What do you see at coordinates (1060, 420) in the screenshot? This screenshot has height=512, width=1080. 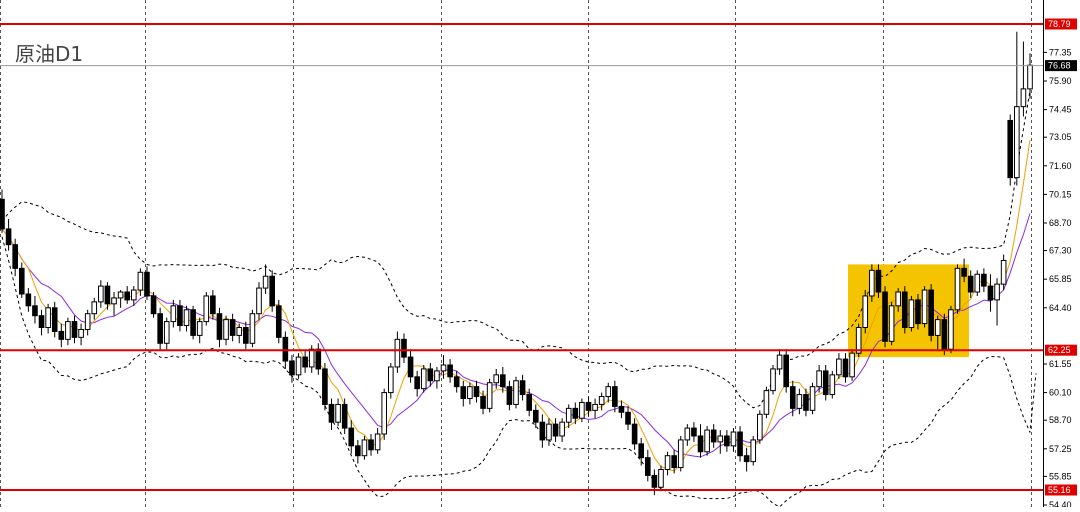 I see `y-tick-label: 58.70` at bounding box center [1060, 420].